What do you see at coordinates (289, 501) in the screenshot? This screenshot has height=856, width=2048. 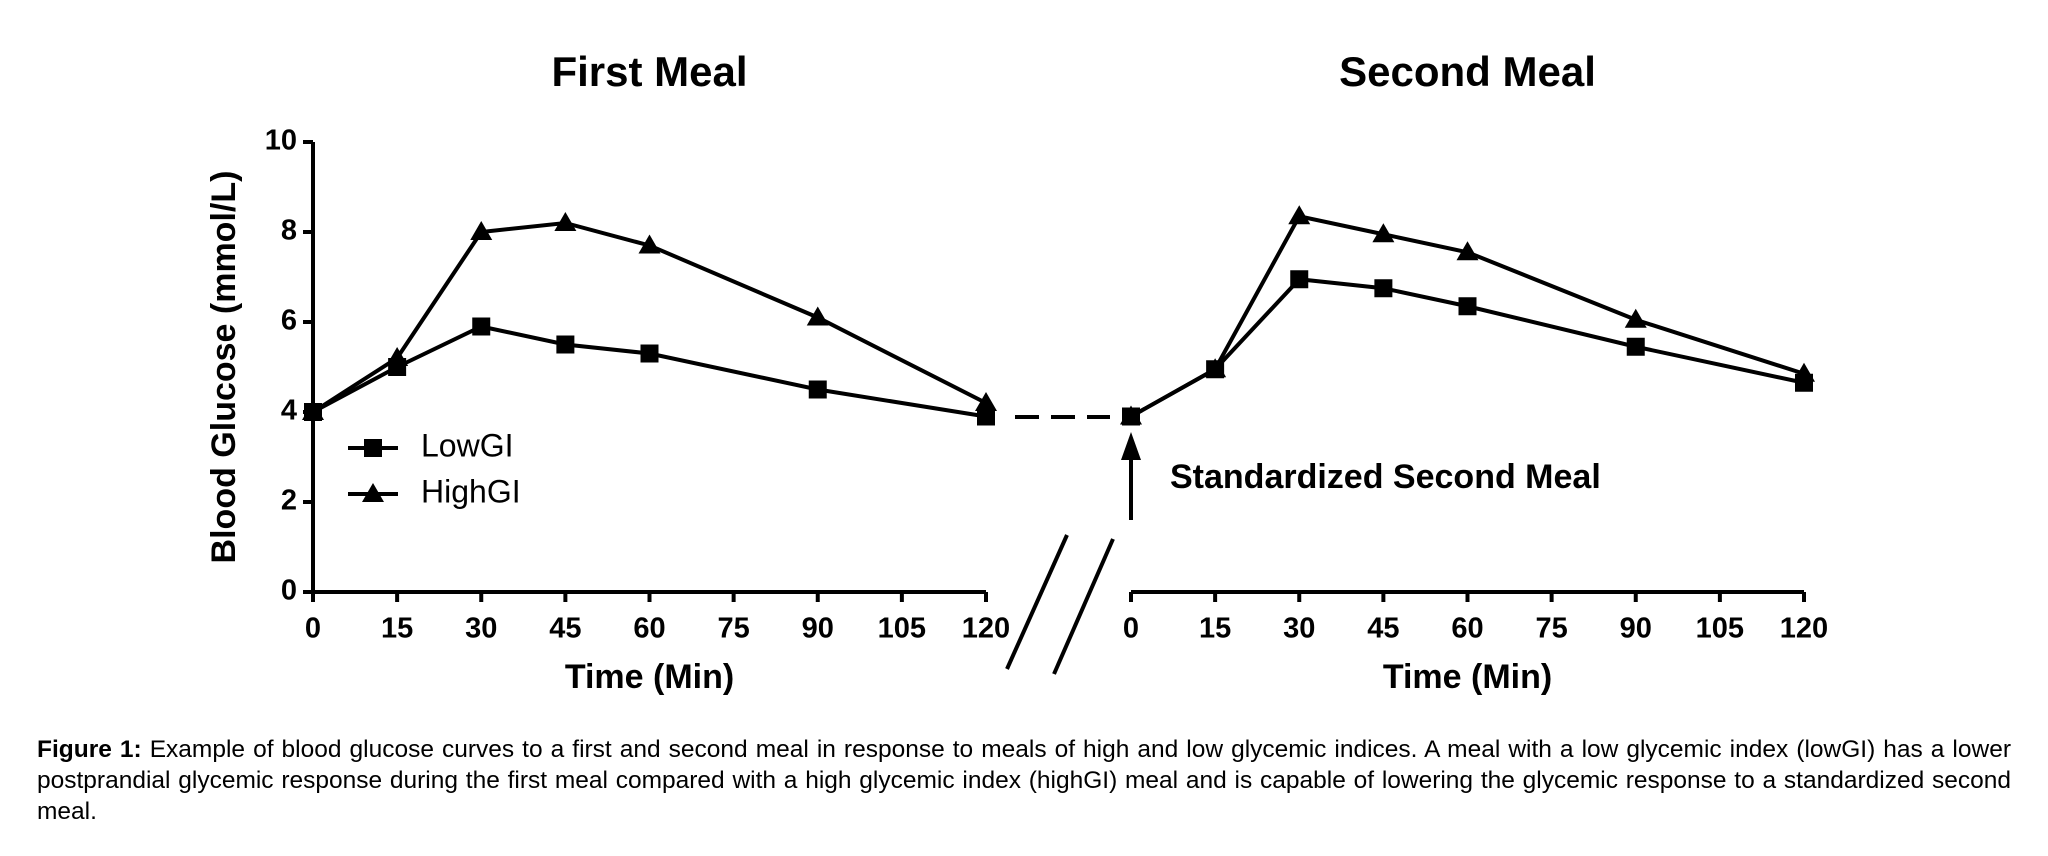 I see `y-tick-label: 2` at bounding box center [289, 501].